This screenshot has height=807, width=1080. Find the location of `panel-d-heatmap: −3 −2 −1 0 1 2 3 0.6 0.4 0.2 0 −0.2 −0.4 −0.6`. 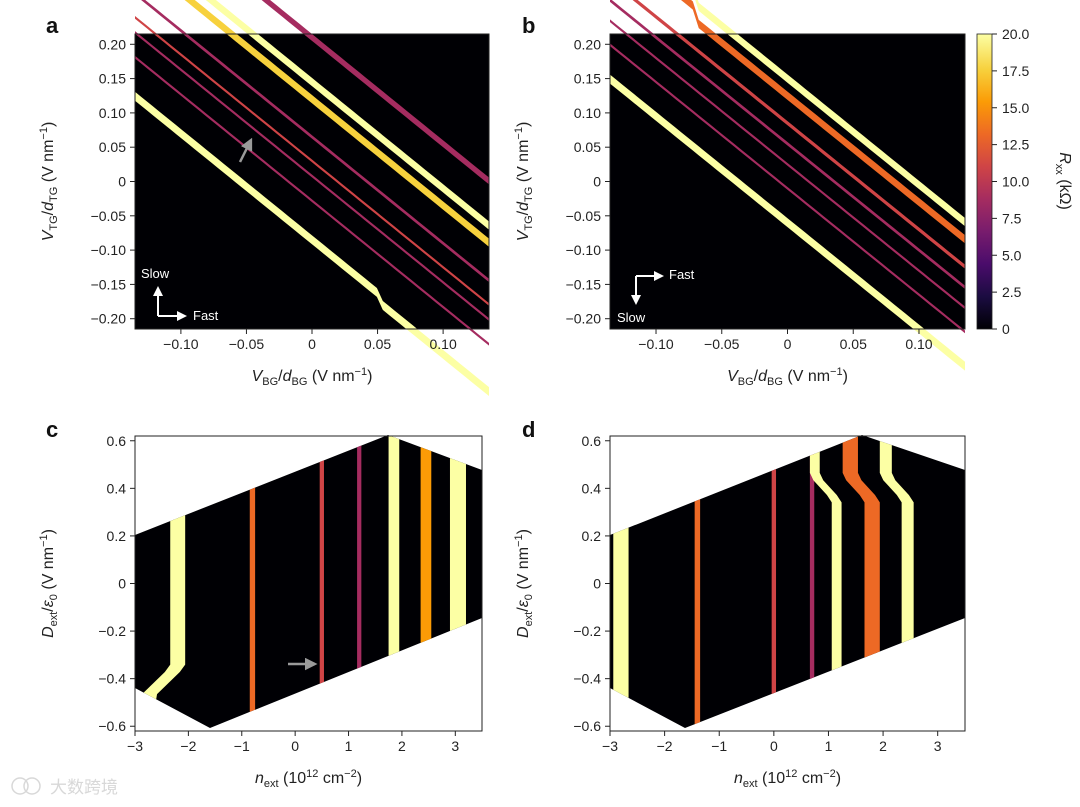

panel-d-heatmap: −3 −2 −1 0 1 2 3 0.6 0.4 0.2 0 −0.2 −0.4 −0.6 is located at coordinates (769, 593).